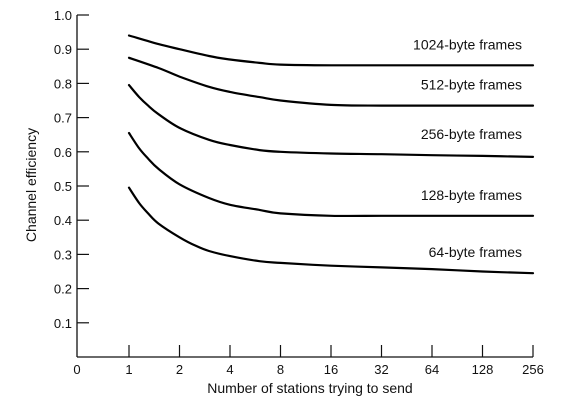  Describe the element at coordinates (432, 369) in the screenshot. I see `x-tick-label: 64` at that location.